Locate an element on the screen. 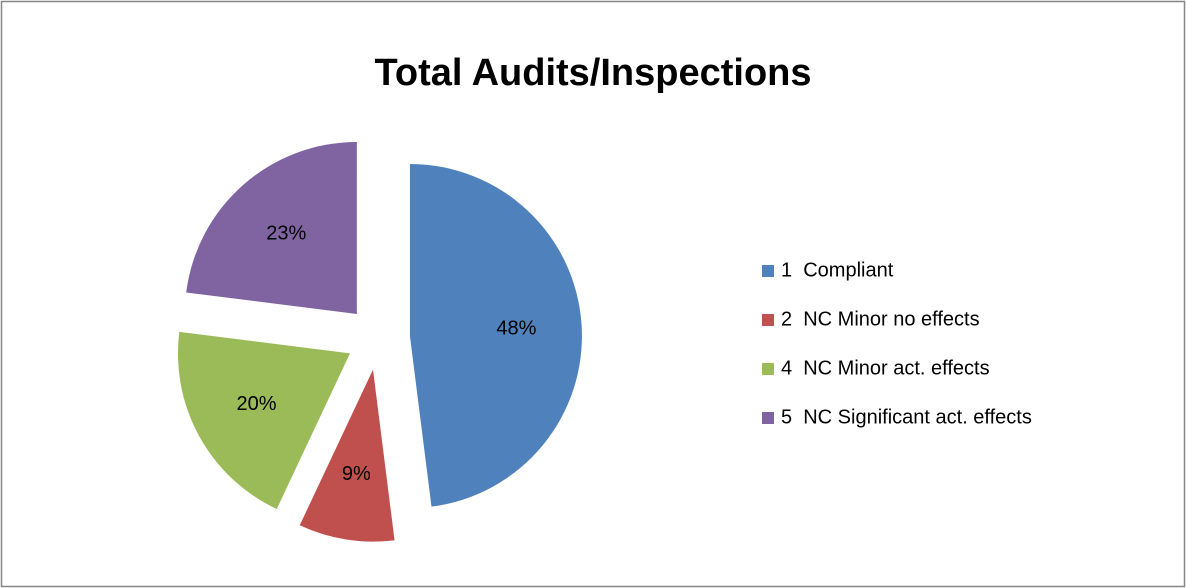  data-label: 9% is located at coordinates (356, 474).